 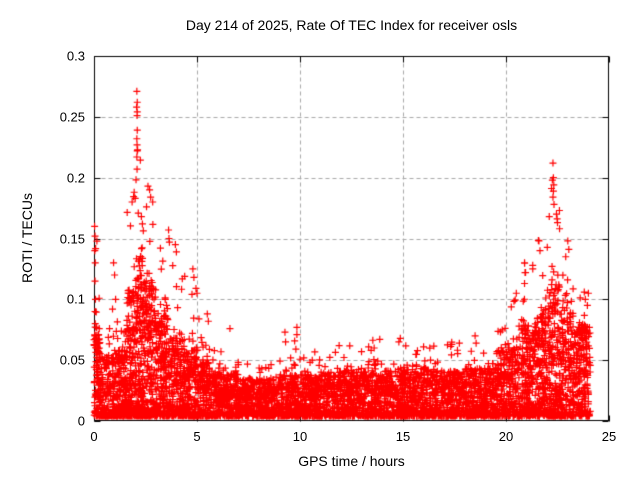 What do you see at coordinates (72, 360) in the screenshot?
I see `y-tick-label: 0.05` at bounding box center [72, 360].